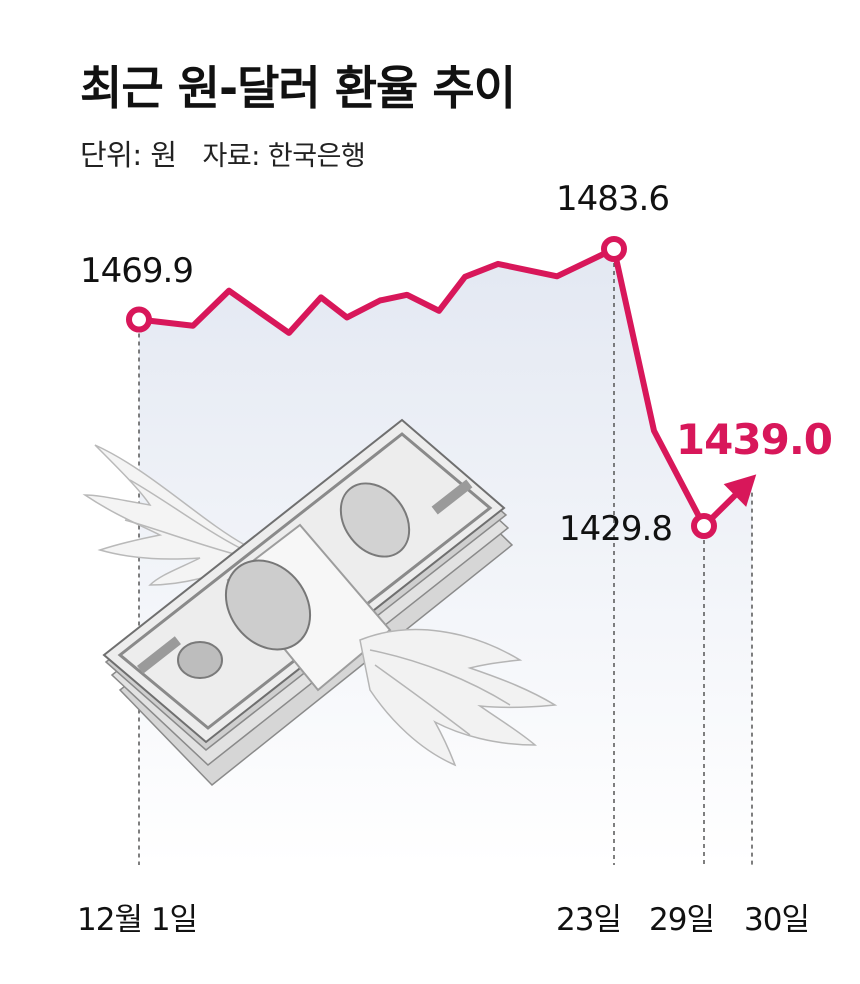 This screenshot has width=860, height=984. I want to click on x-tick-label: 23일, so click(588, 920).